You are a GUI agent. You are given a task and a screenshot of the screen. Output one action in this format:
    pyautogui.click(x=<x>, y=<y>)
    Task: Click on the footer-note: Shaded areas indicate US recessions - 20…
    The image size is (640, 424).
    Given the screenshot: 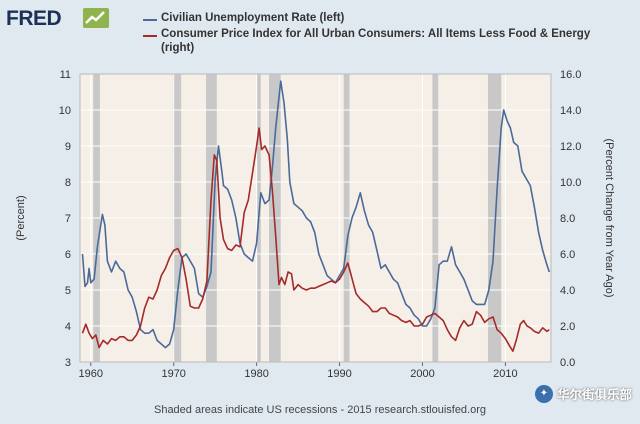 What is the action you would take?
    pyautogui.click(x=320, y=410)
    